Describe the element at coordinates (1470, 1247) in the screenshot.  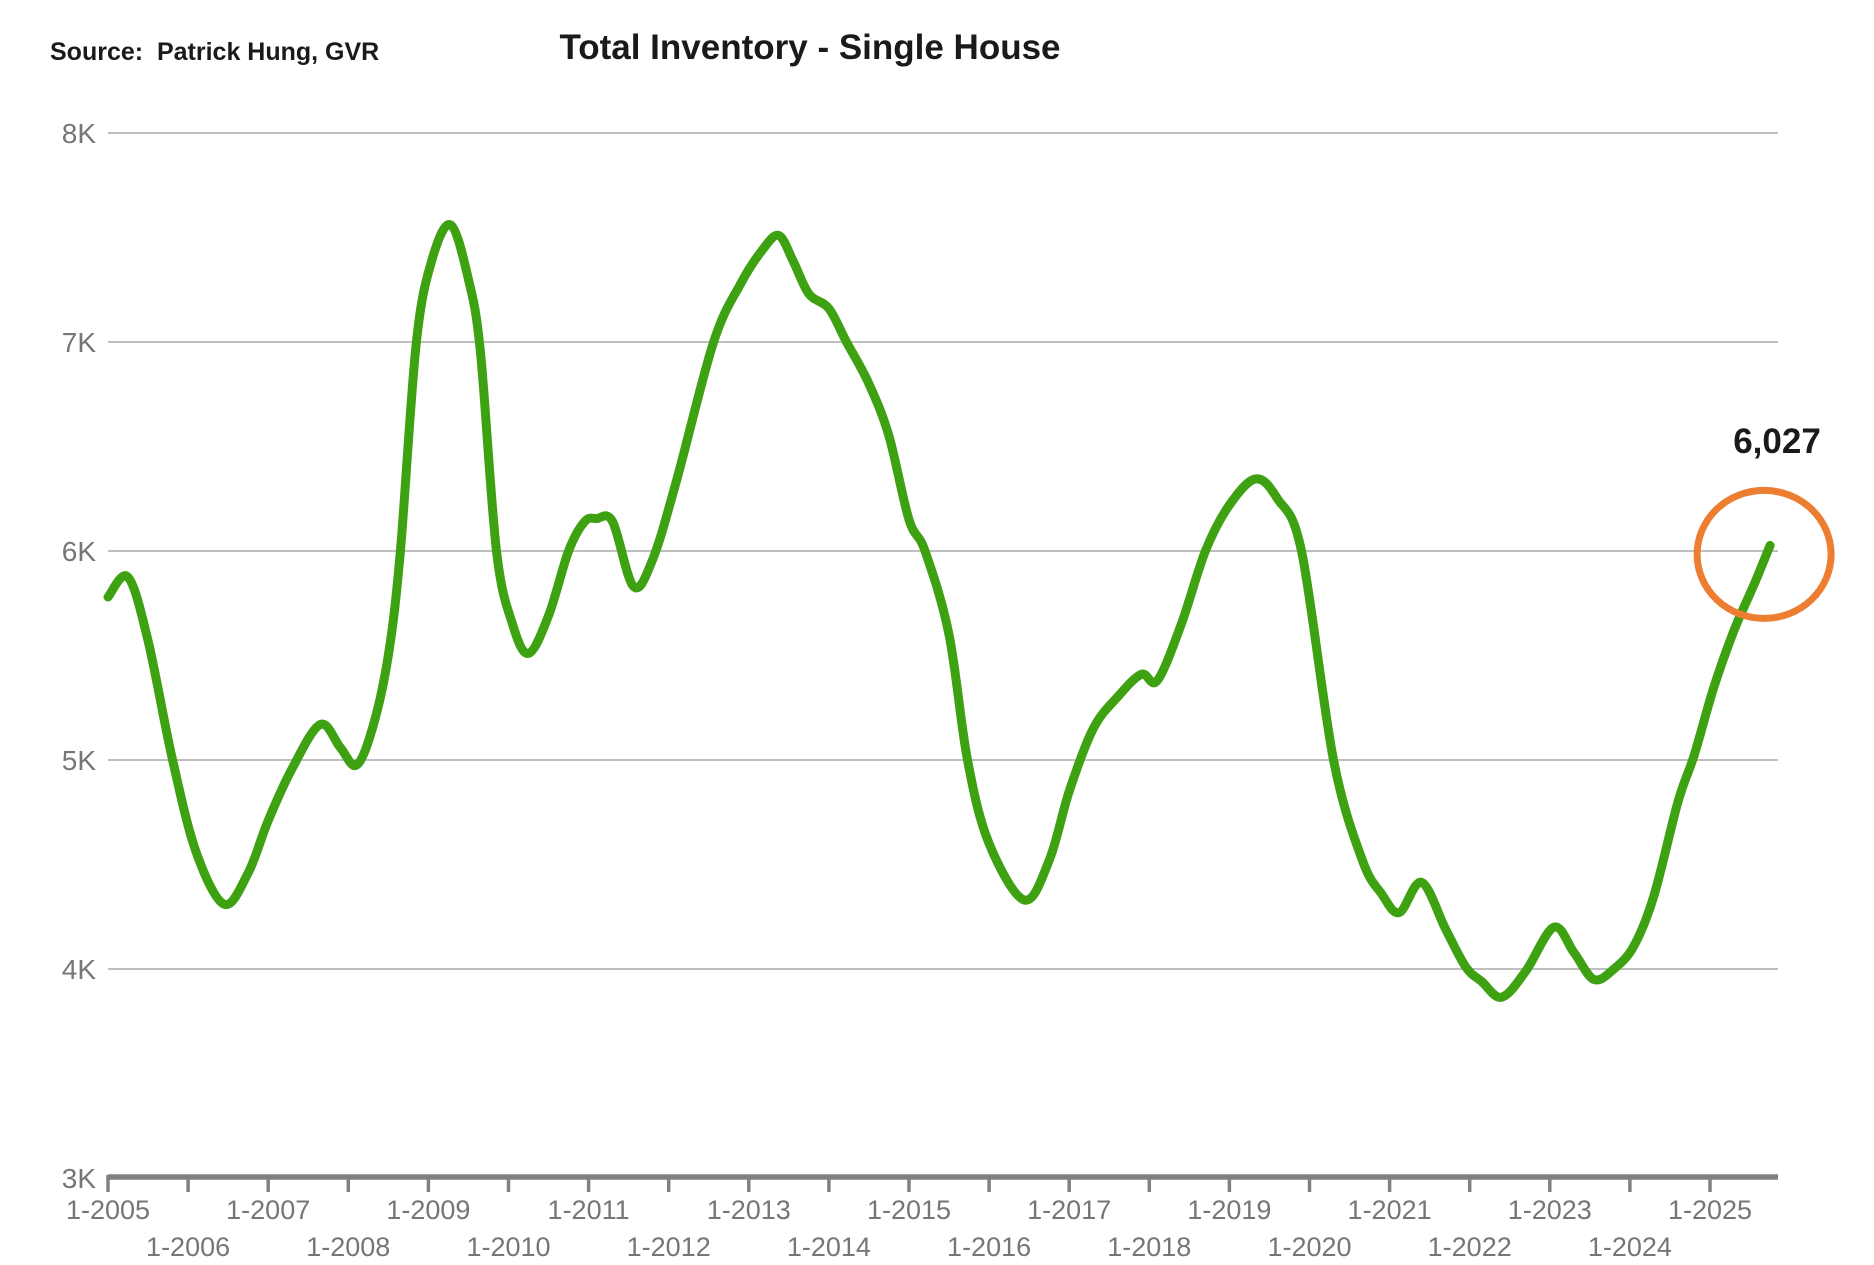
I see `x-tick-label-1-2022: 1-2022` at that location.